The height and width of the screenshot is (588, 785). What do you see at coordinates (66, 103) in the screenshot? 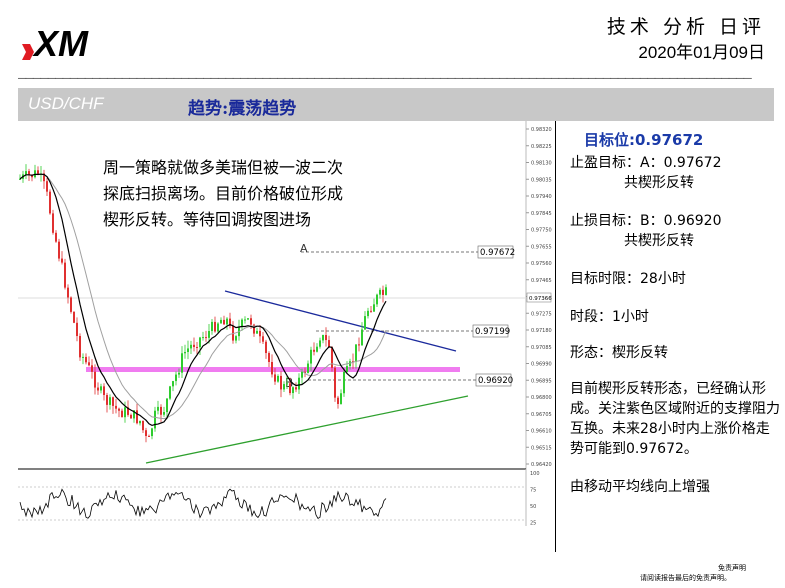
I see `currency-pair: USD/CHF` at bounding box center [66, 103].